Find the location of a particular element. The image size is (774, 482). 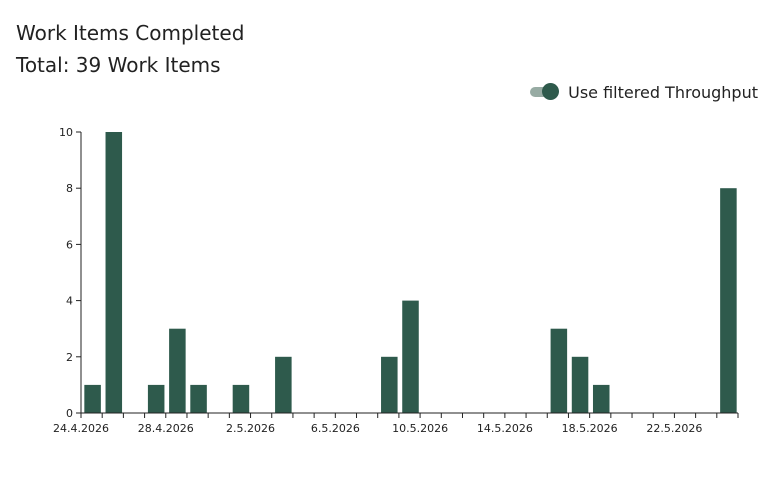

total-work-items: Total: 39 Work Items is located at coordinates (118, 65).